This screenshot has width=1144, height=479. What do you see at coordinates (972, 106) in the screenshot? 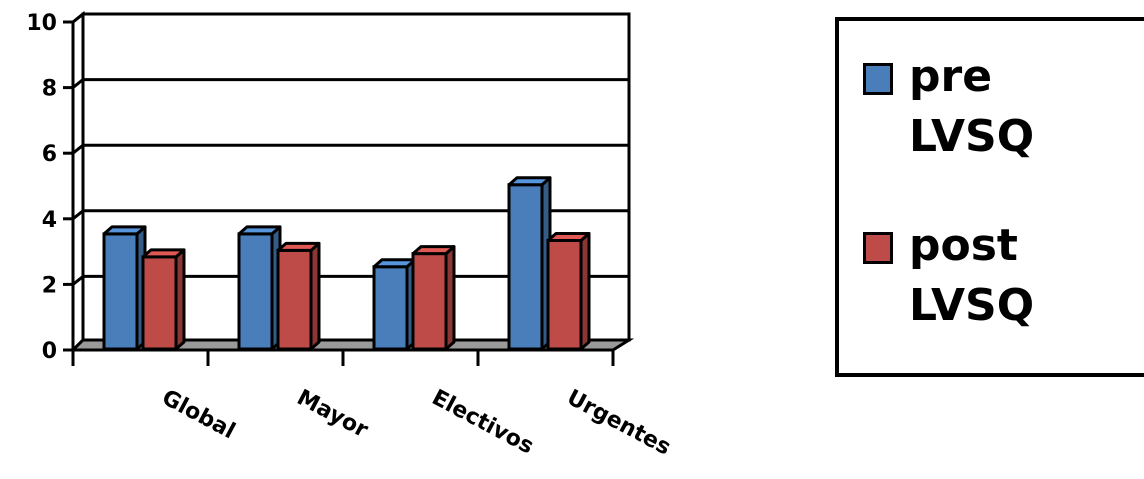
I see `legend-label-pre: pre LVSQ` at bounding box center [972, 106].